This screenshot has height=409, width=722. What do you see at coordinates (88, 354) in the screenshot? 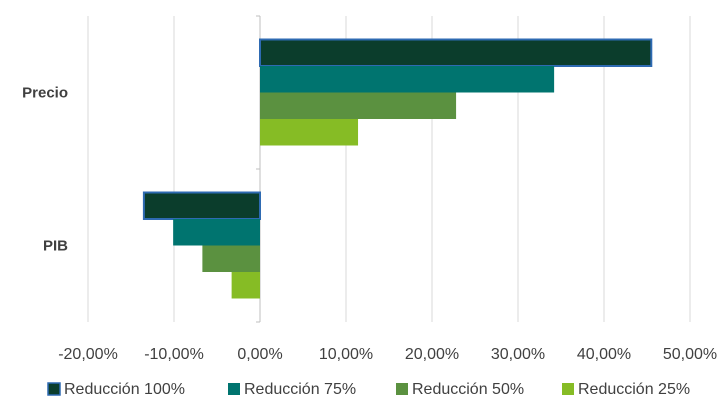
I see `x-tick-label: -20,00%` at bounding box center [88, 354].